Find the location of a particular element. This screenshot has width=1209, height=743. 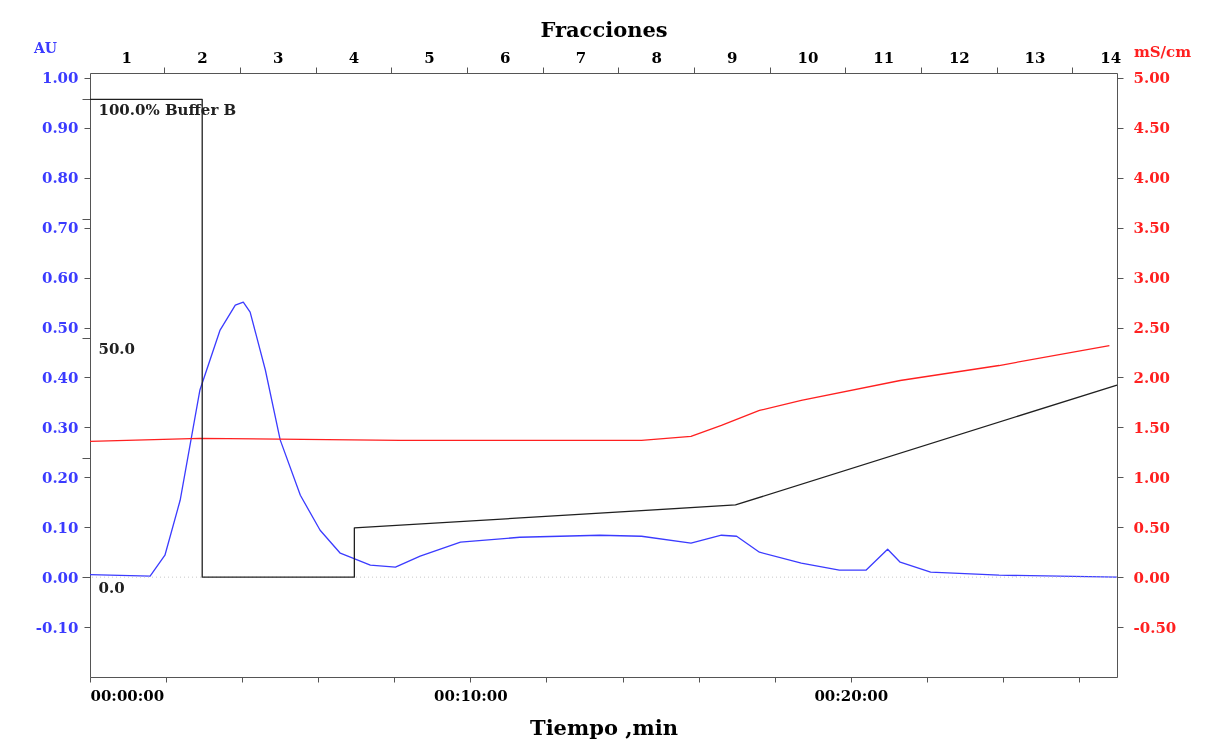

x2-axis-title: Fracciones is located at coordinates (604, 29).